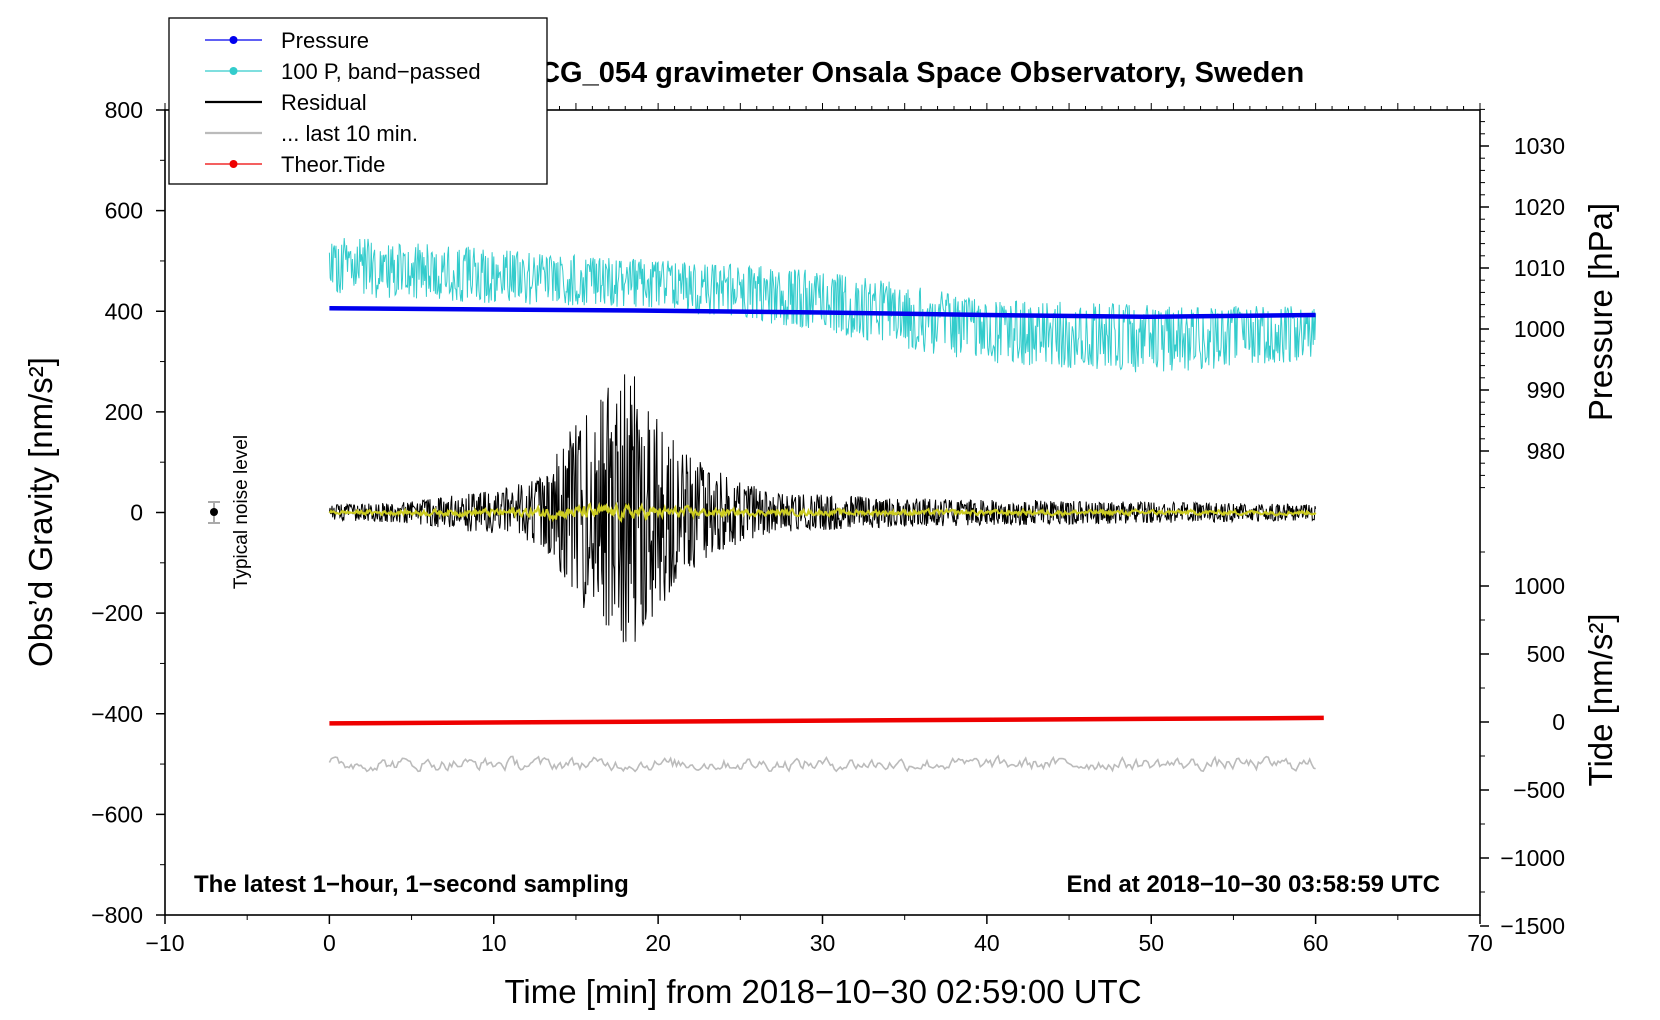  I want to click on legend-item: ... last 10 min., so click(311, 133).